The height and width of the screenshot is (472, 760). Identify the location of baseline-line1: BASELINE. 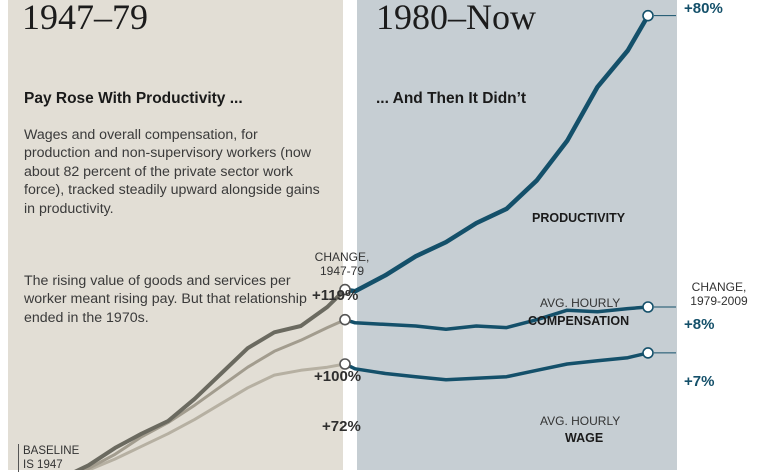
(51, 451).